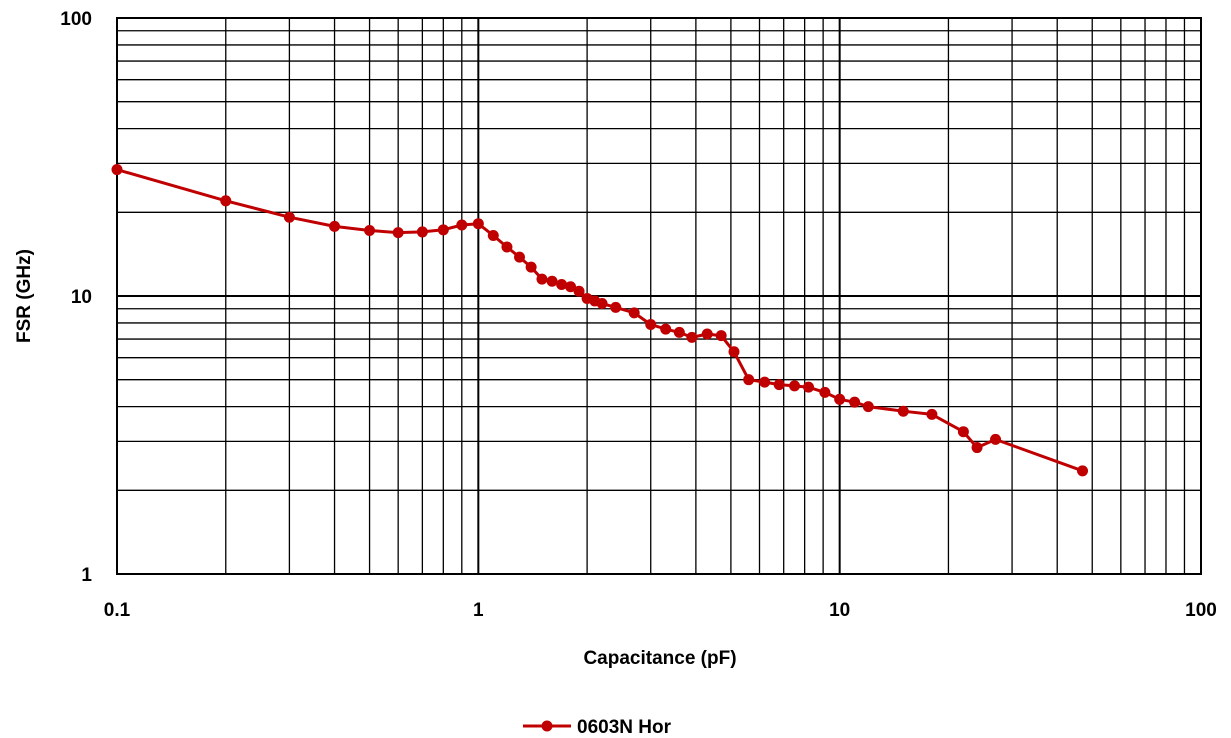  I want to click on x-tick-label: 1, so click(478, 610).